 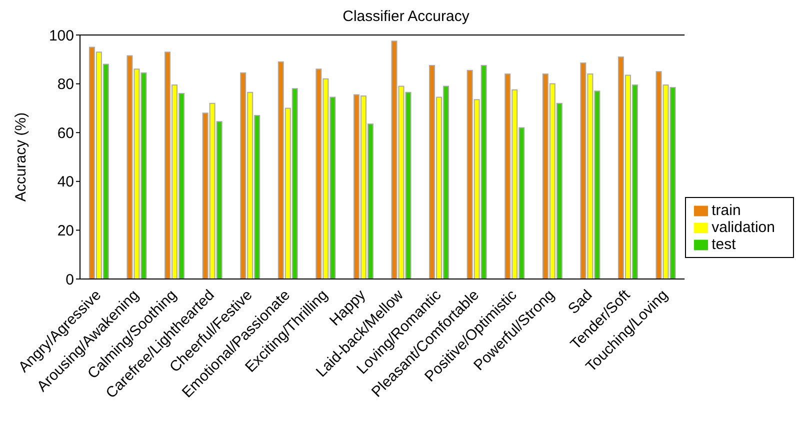 I want to click on y-tick-label: 60, so click(x=65, y=133).